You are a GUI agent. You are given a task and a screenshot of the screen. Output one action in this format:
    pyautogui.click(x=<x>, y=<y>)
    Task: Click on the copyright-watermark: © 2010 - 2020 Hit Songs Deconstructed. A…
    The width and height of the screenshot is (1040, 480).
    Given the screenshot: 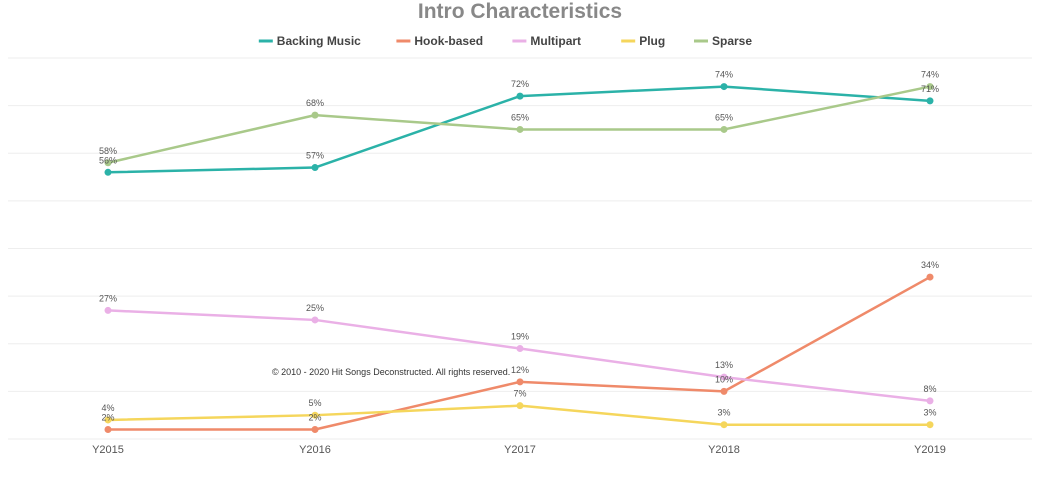 What is the action you would take?
    pyautogui.click(x=391, y=372)
    